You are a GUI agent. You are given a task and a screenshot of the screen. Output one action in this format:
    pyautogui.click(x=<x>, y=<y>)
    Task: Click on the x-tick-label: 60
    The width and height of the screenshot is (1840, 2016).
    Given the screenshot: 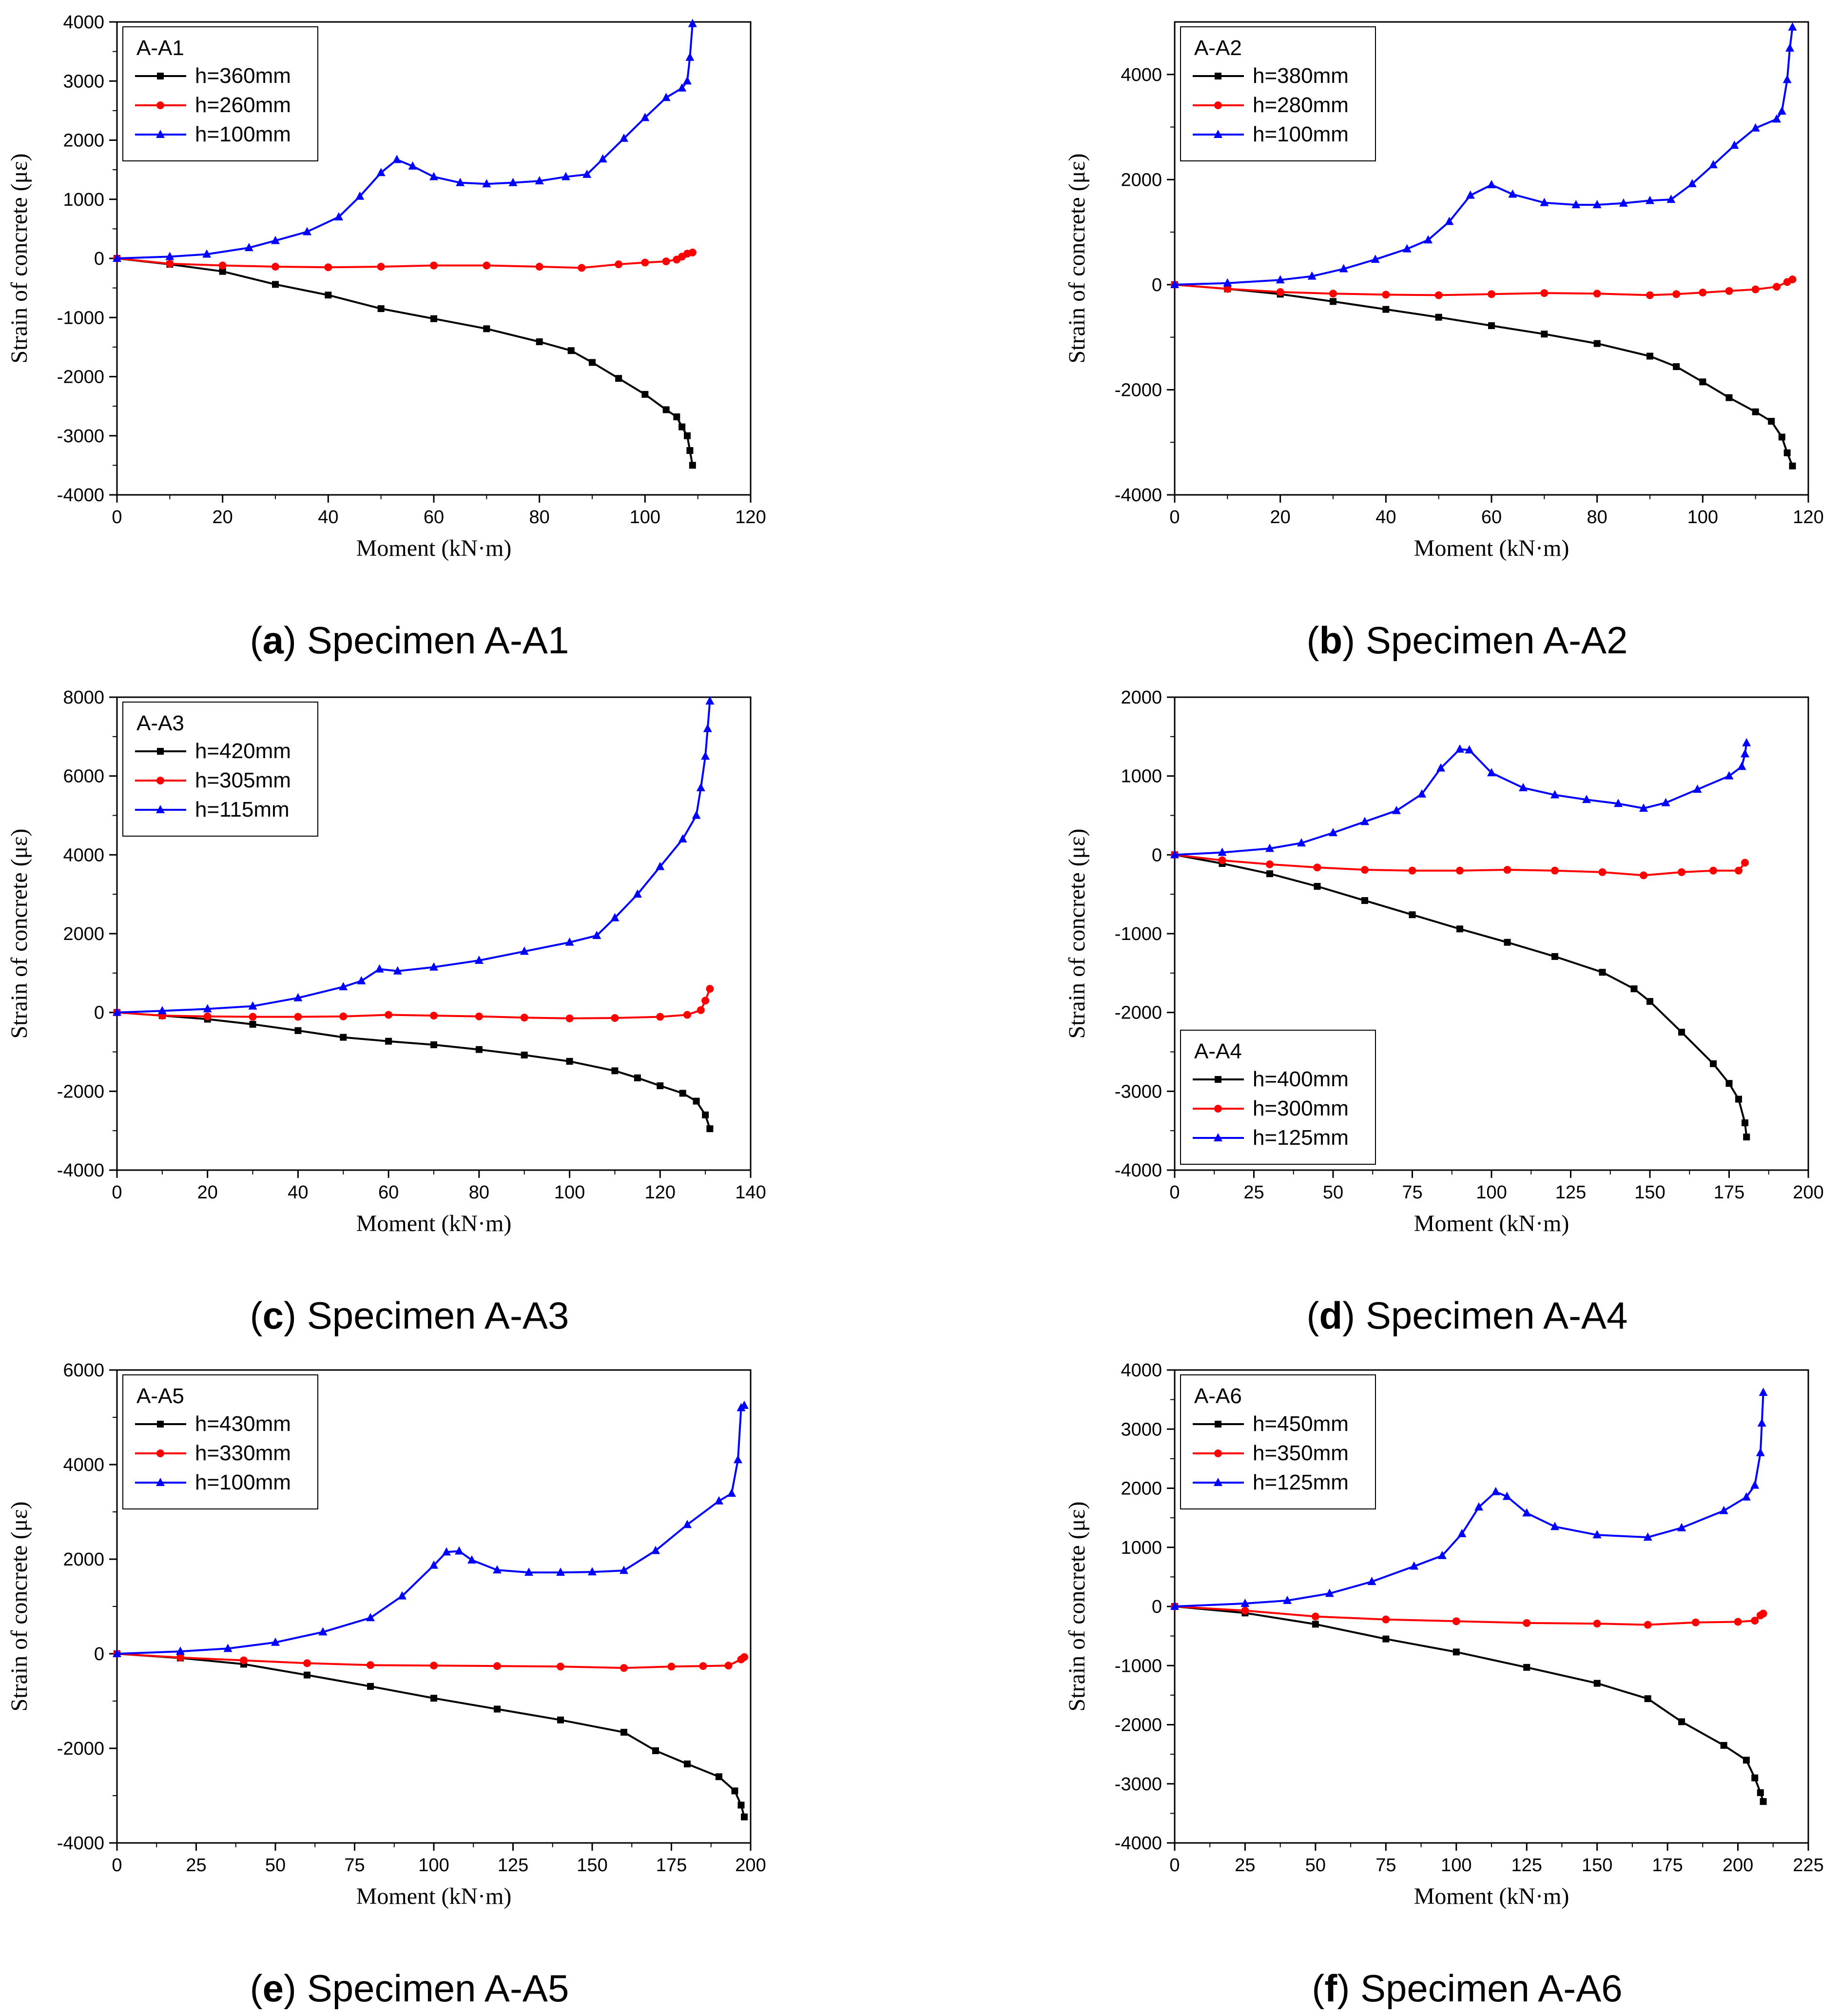 What is the action you would take?
    pyautogui.click(x=434, y=517)
    